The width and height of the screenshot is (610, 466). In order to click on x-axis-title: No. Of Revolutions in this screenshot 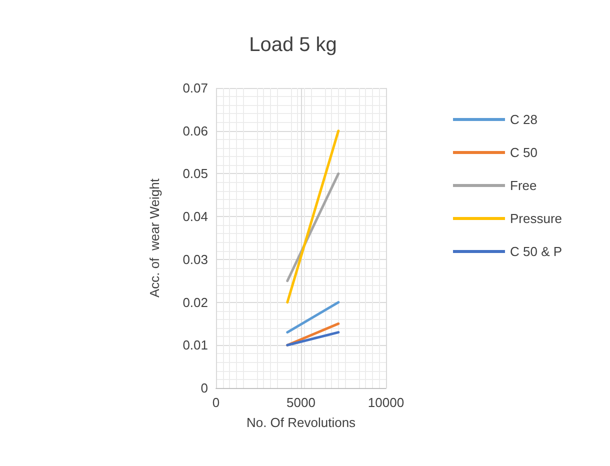, I will do `click(301, 422)`.